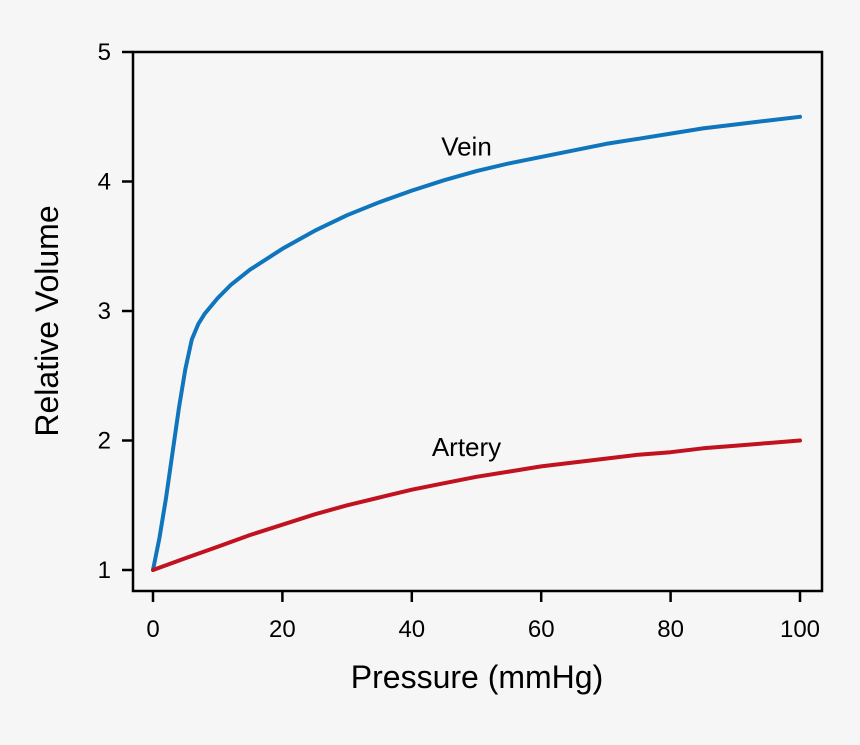 The image size is (860, 745). What do you see at coordinates (104, 570) in the screenshot?
I see `y-tick-label: 1` at bounding box center [104, 570].